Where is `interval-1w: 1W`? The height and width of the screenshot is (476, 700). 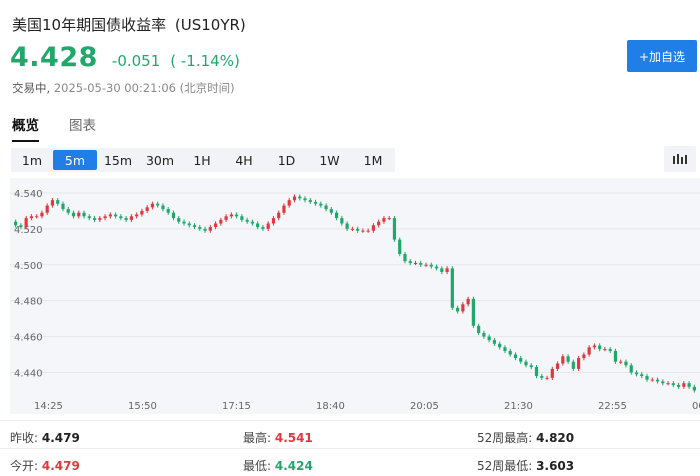
interval-1w: 1W is located at coordinates (329, 160).